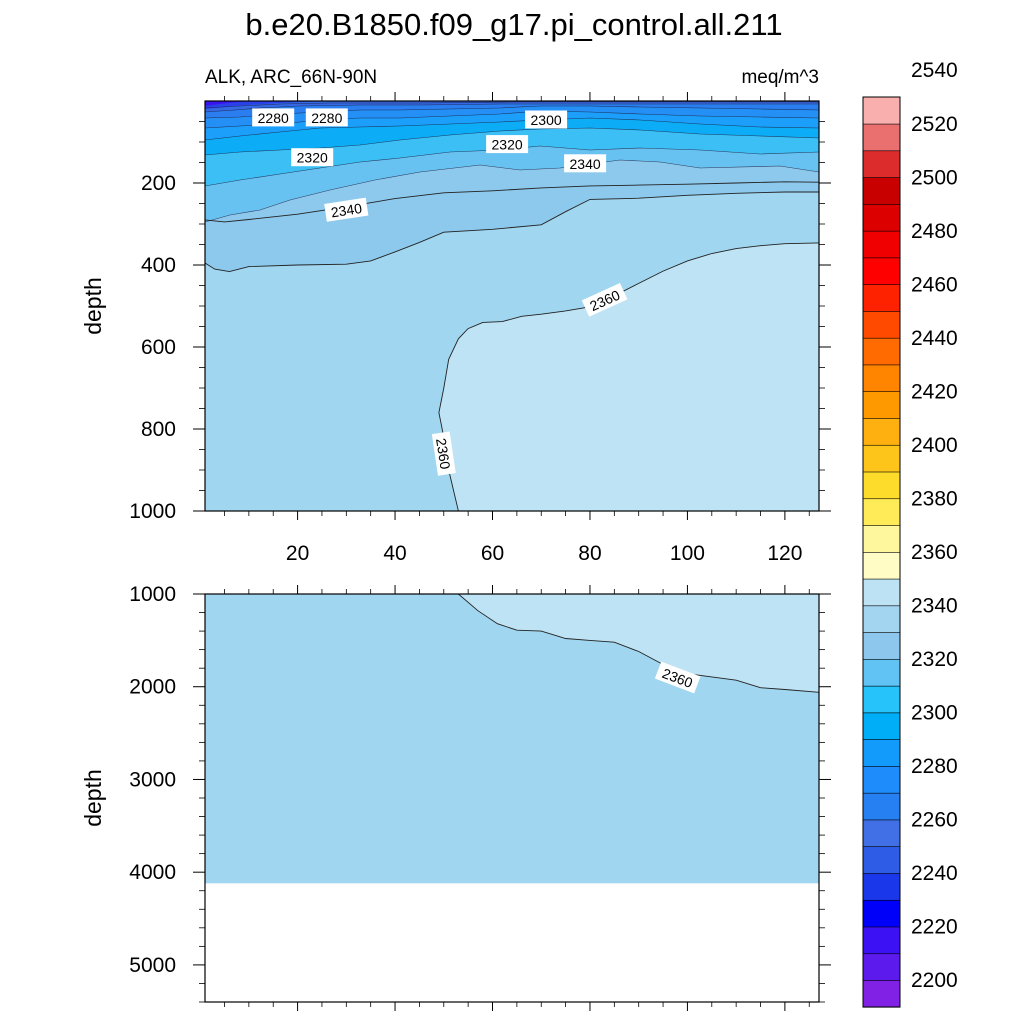 The image size is (1024, 1024). I want to click on colorbar-label: 2280, so click(934, 766).